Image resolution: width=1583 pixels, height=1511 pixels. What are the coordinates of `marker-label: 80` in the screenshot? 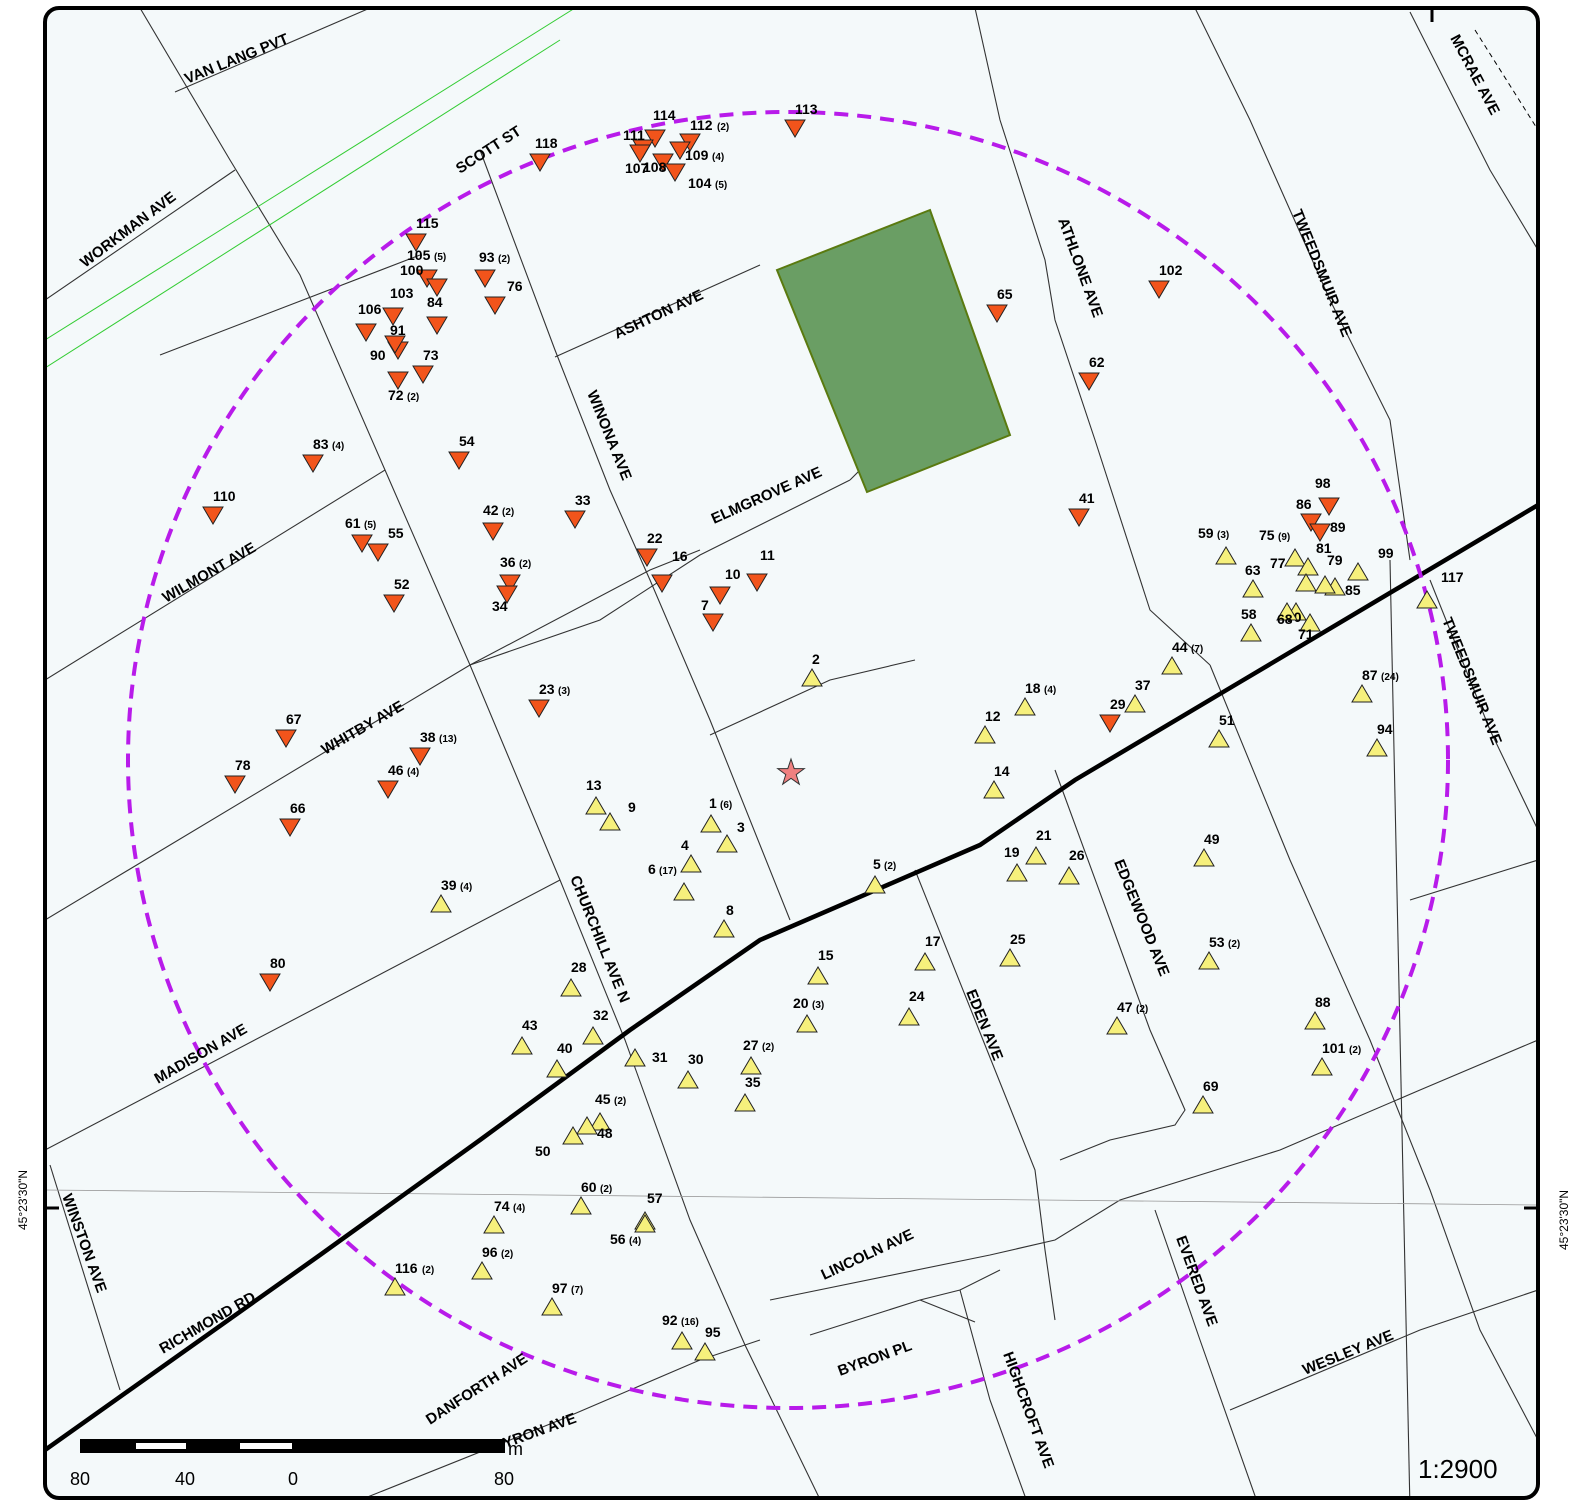 It's located at (278, 963).